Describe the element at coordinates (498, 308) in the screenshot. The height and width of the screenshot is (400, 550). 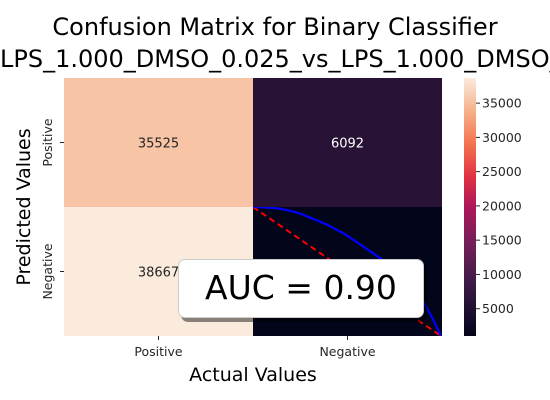
I see `colorbar-tick-label-0: 5000` at that location.